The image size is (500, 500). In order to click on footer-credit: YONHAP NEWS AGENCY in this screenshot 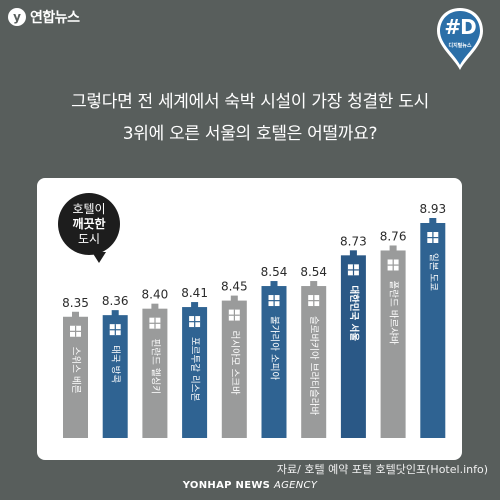, I will do `click(250, 485)`.